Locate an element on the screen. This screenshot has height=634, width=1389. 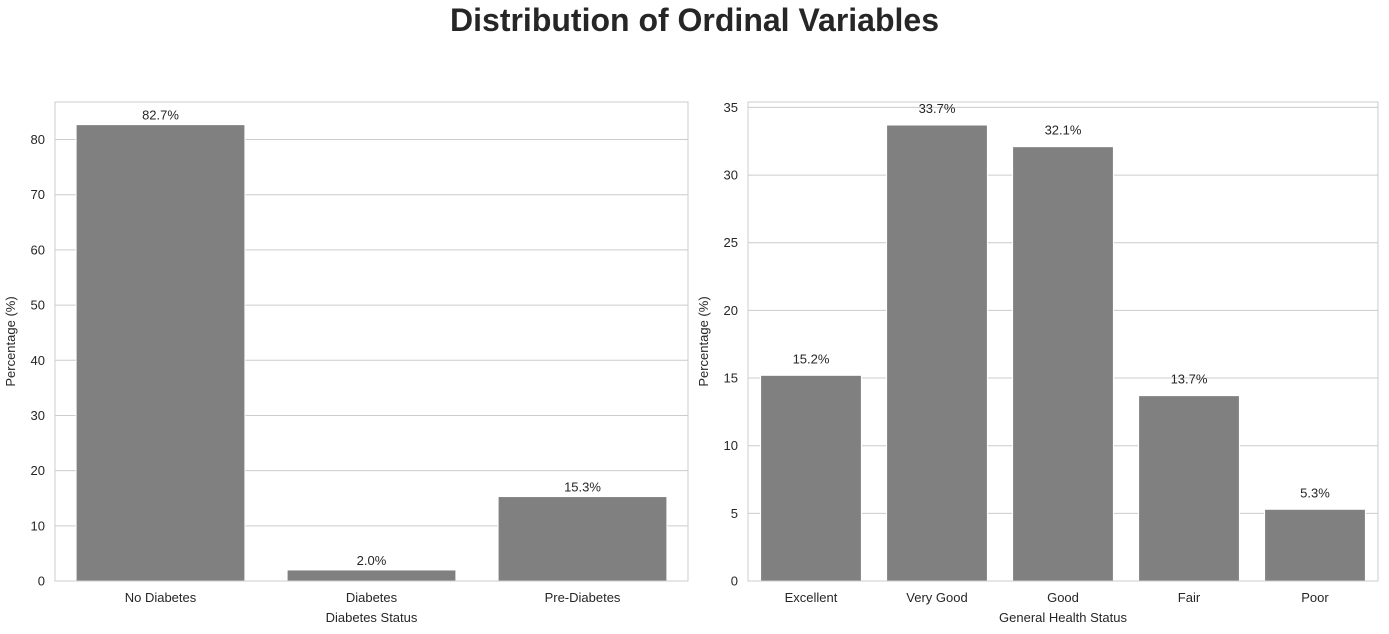
data-label: 2.0% is located at coordinates (372, 560).